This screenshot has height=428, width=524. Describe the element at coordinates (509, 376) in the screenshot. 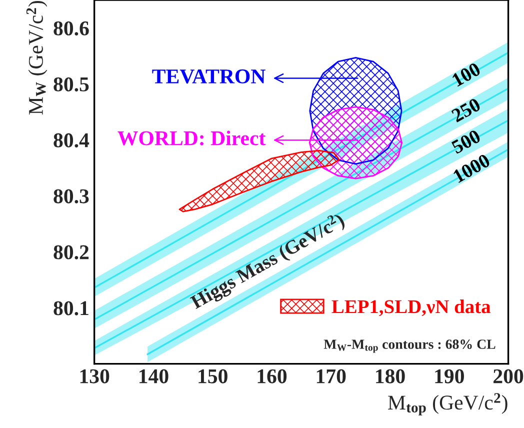

I see `x-tick-label: 200` at that location.